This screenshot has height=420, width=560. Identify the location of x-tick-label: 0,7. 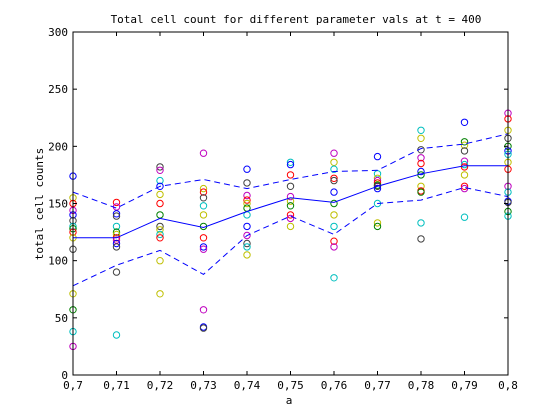
(73, 385).